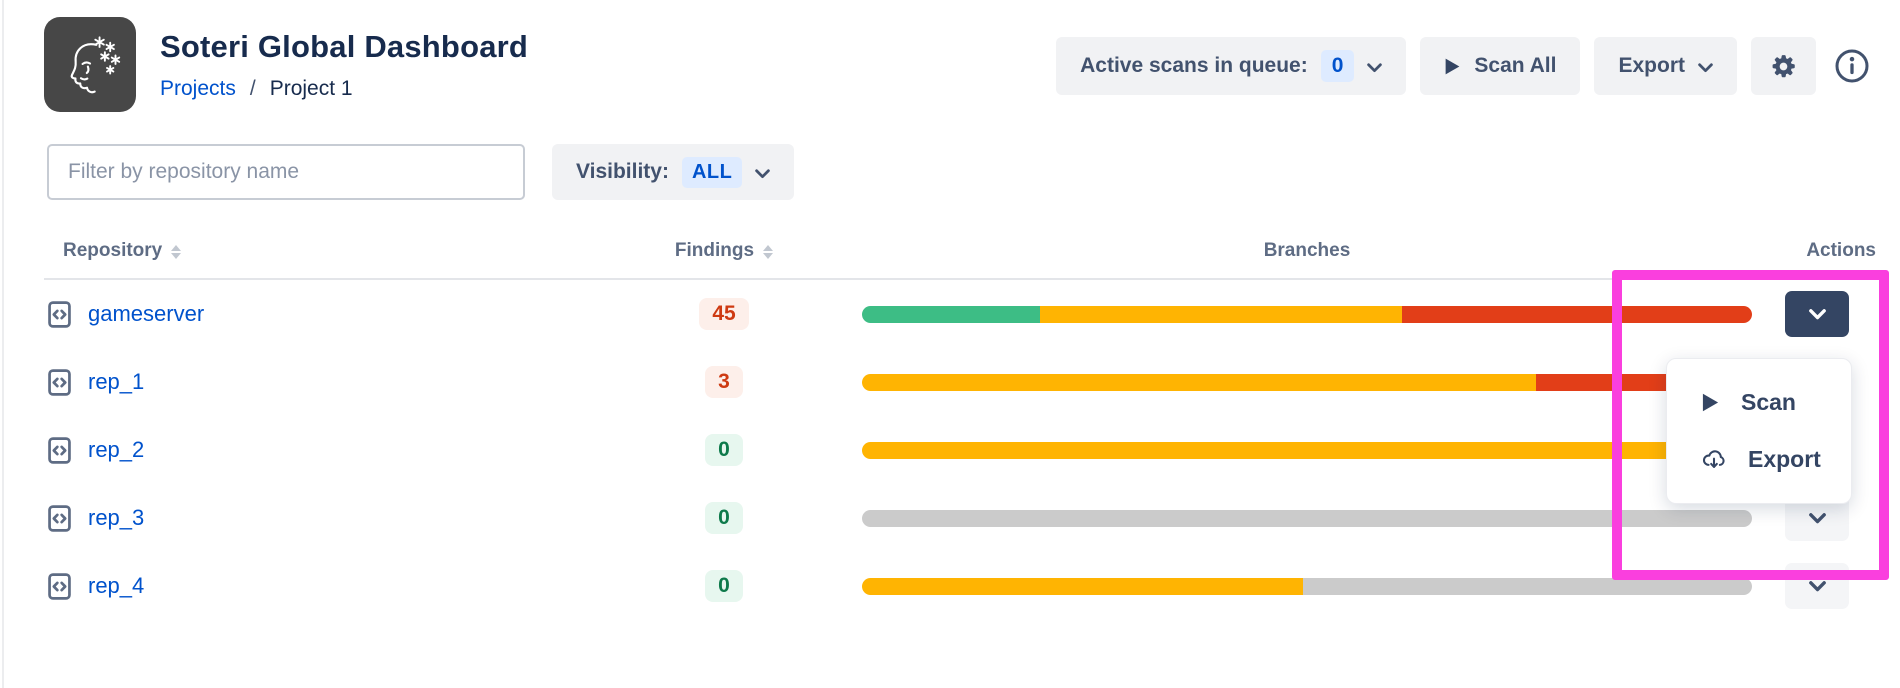  I want to click on repository-link: rep_4, so click(116, 585).